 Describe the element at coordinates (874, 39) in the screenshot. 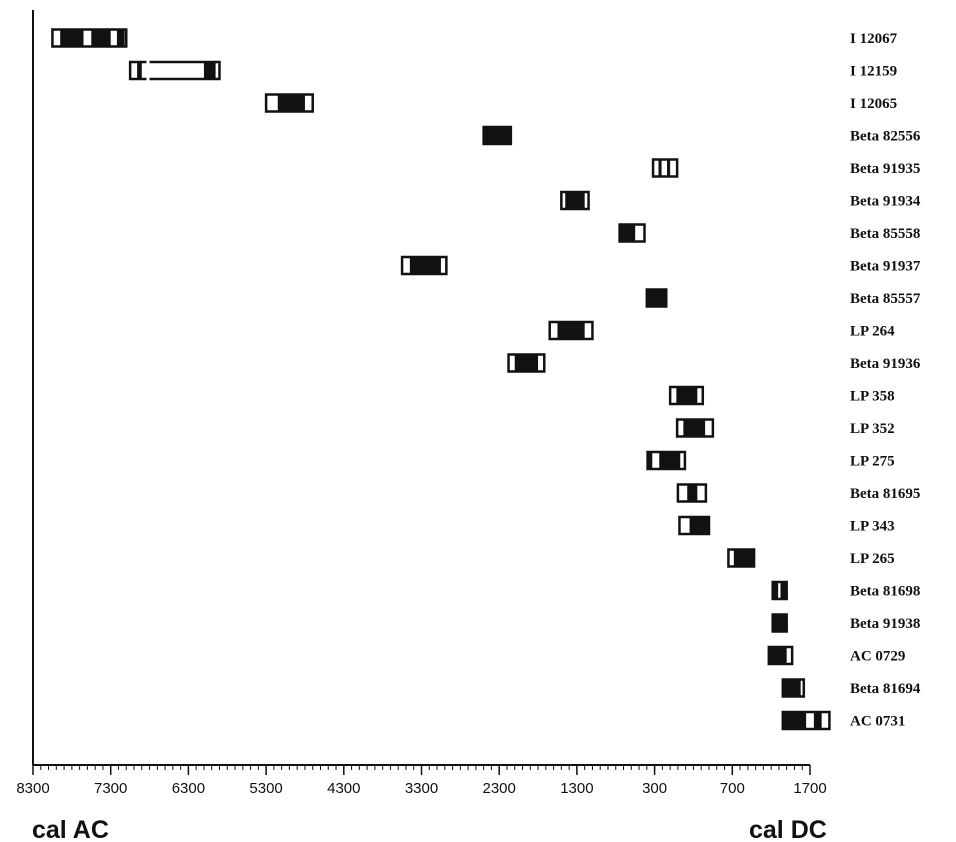

I see `sample-label: I 12067` at that location.